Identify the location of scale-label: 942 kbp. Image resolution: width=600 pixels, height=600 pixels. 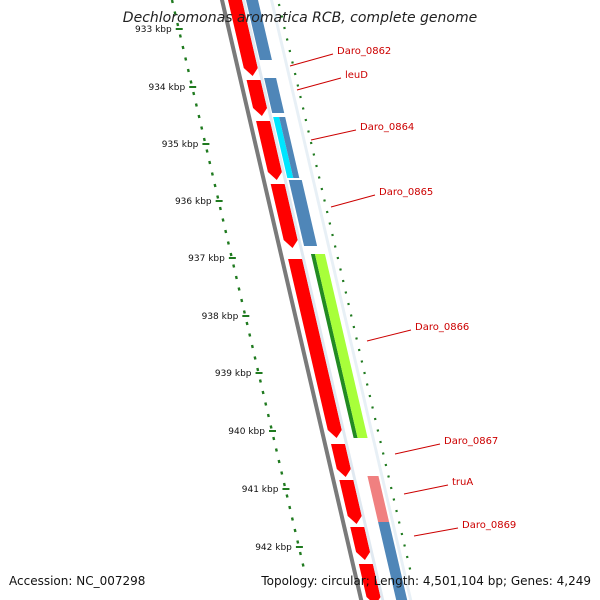
(273, 548).